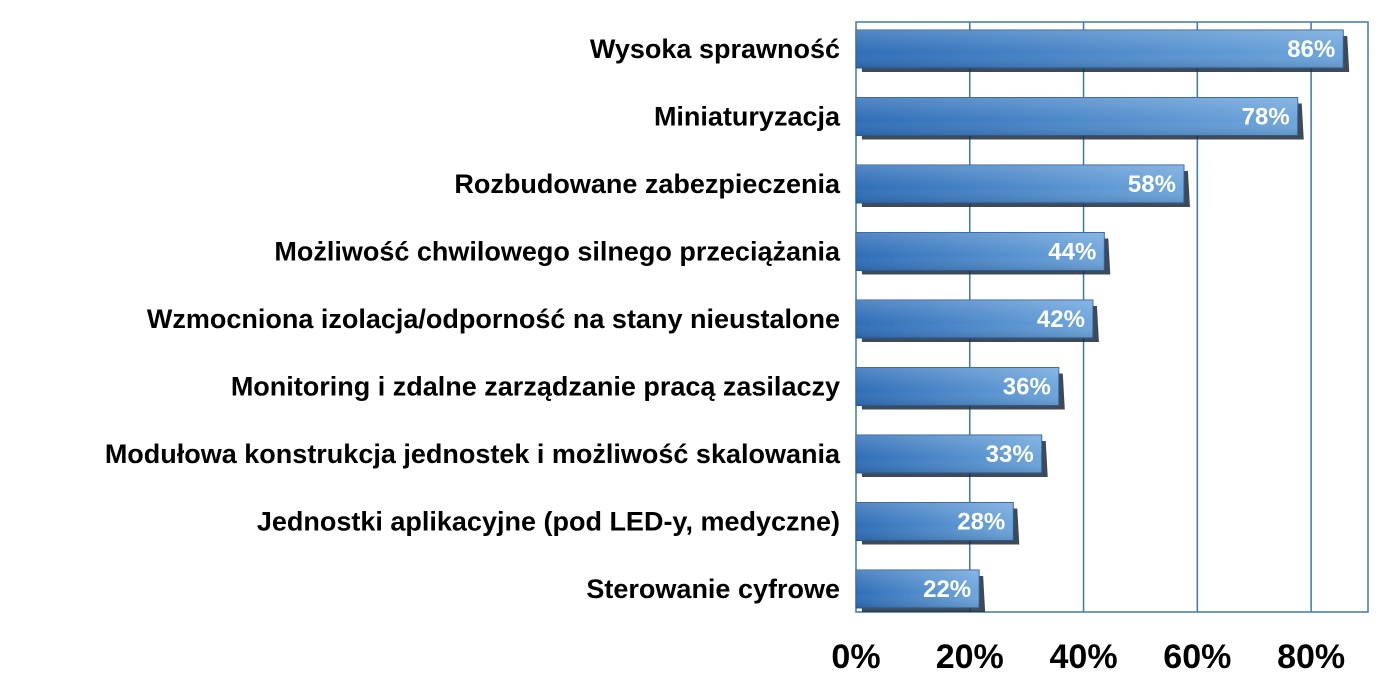 The height and width of the screenshot is (700, 1400). Describe the element at coordinates (1197, 657) in the screenshot. I see `x-tick-label: 60%` at that location.